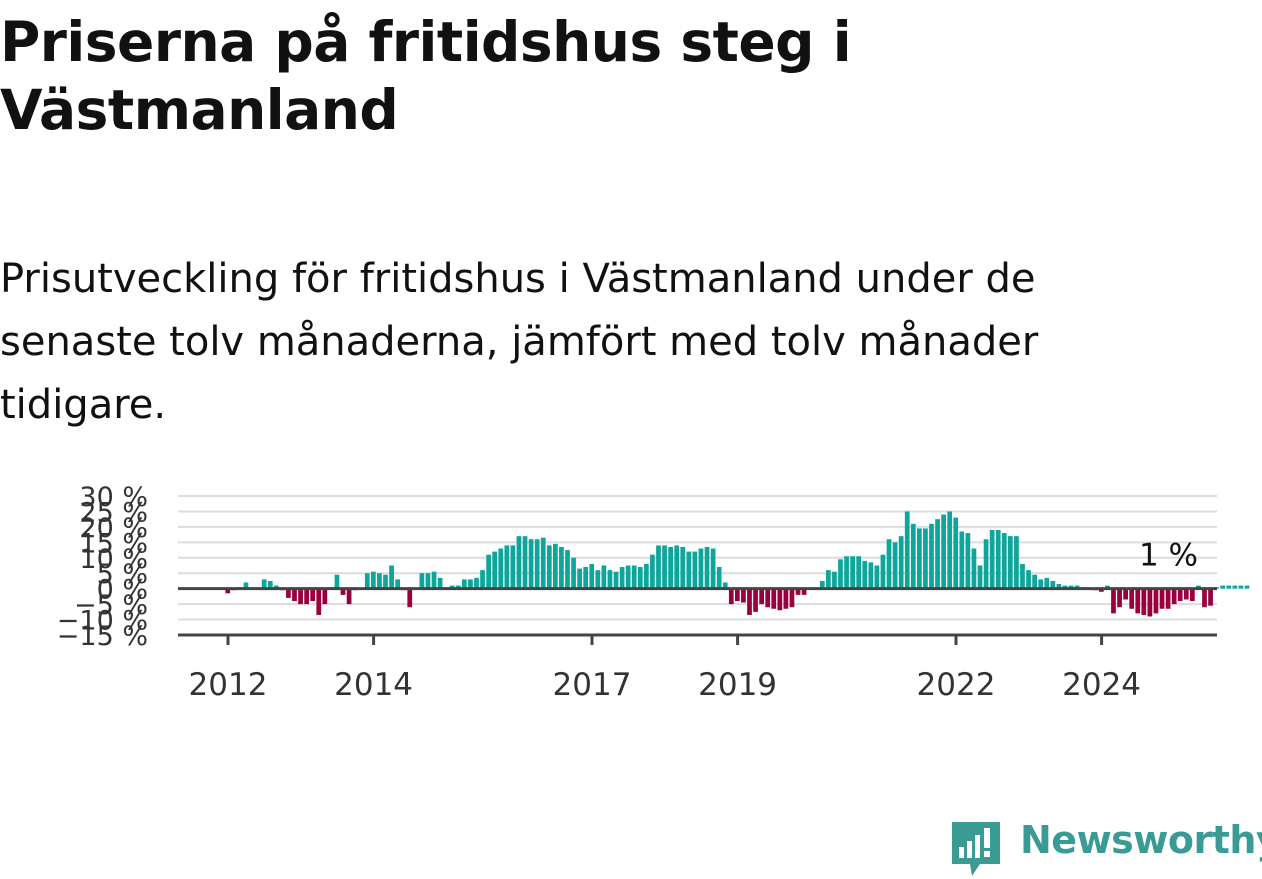 Image resolution: width=1262 pixels, height=879 pixels. I want to click on y-tick-label: 30 %, so click(113, 497).